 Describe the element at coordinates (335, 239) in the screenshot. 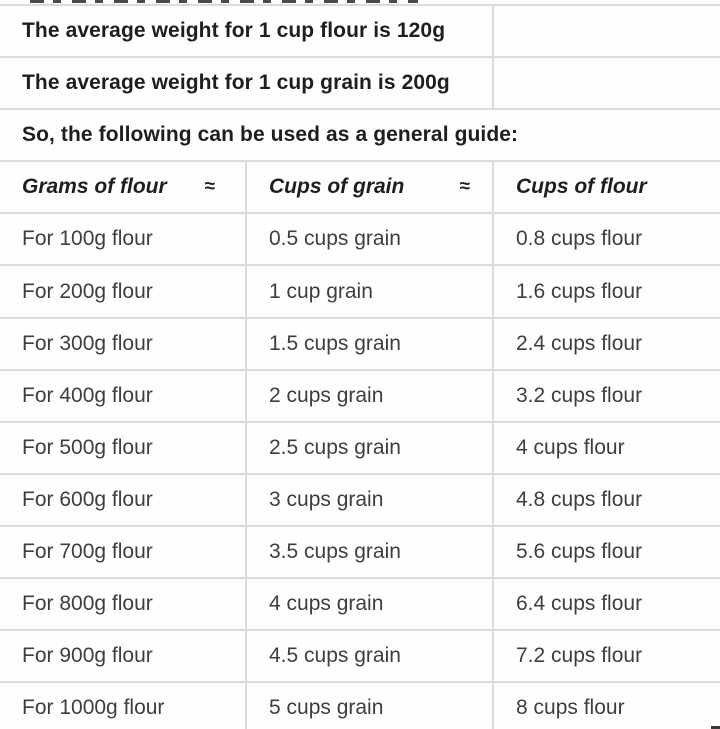

I see `grain-value: 0.5 cups grain` at that location.